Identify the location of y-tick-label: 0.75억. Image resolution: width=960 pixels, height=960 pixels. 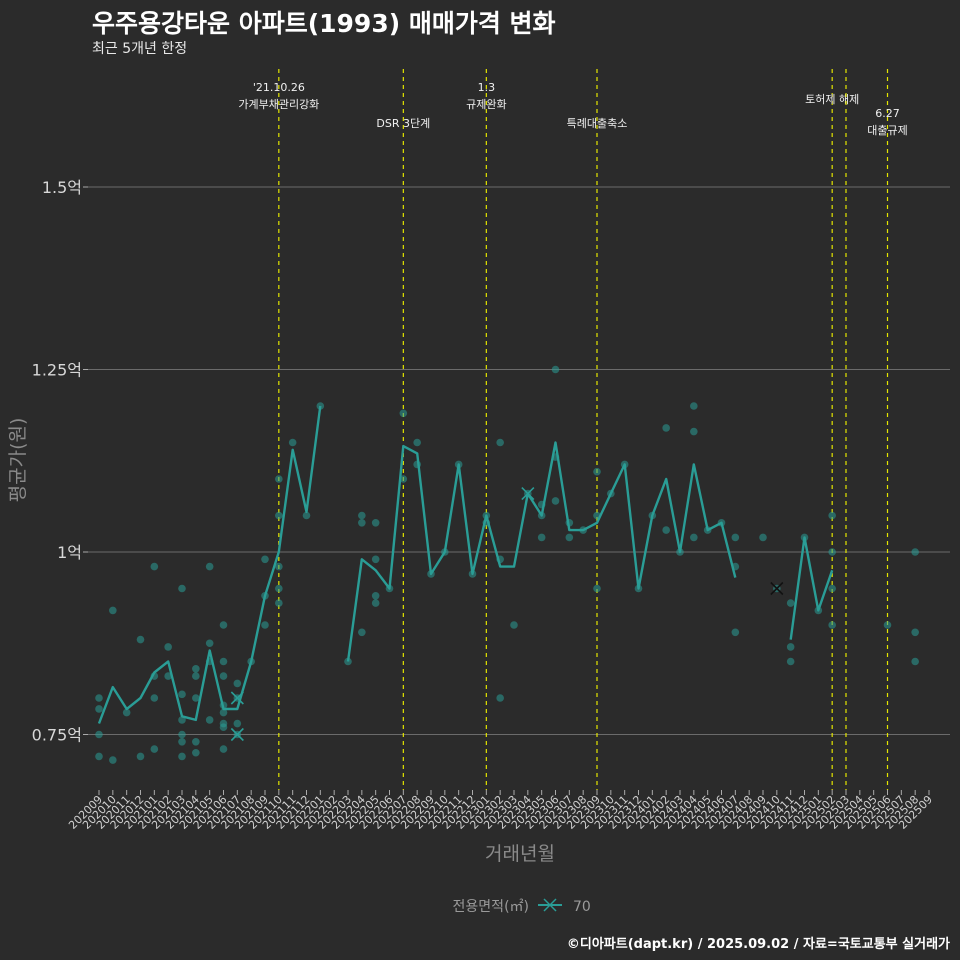
(57, 735).